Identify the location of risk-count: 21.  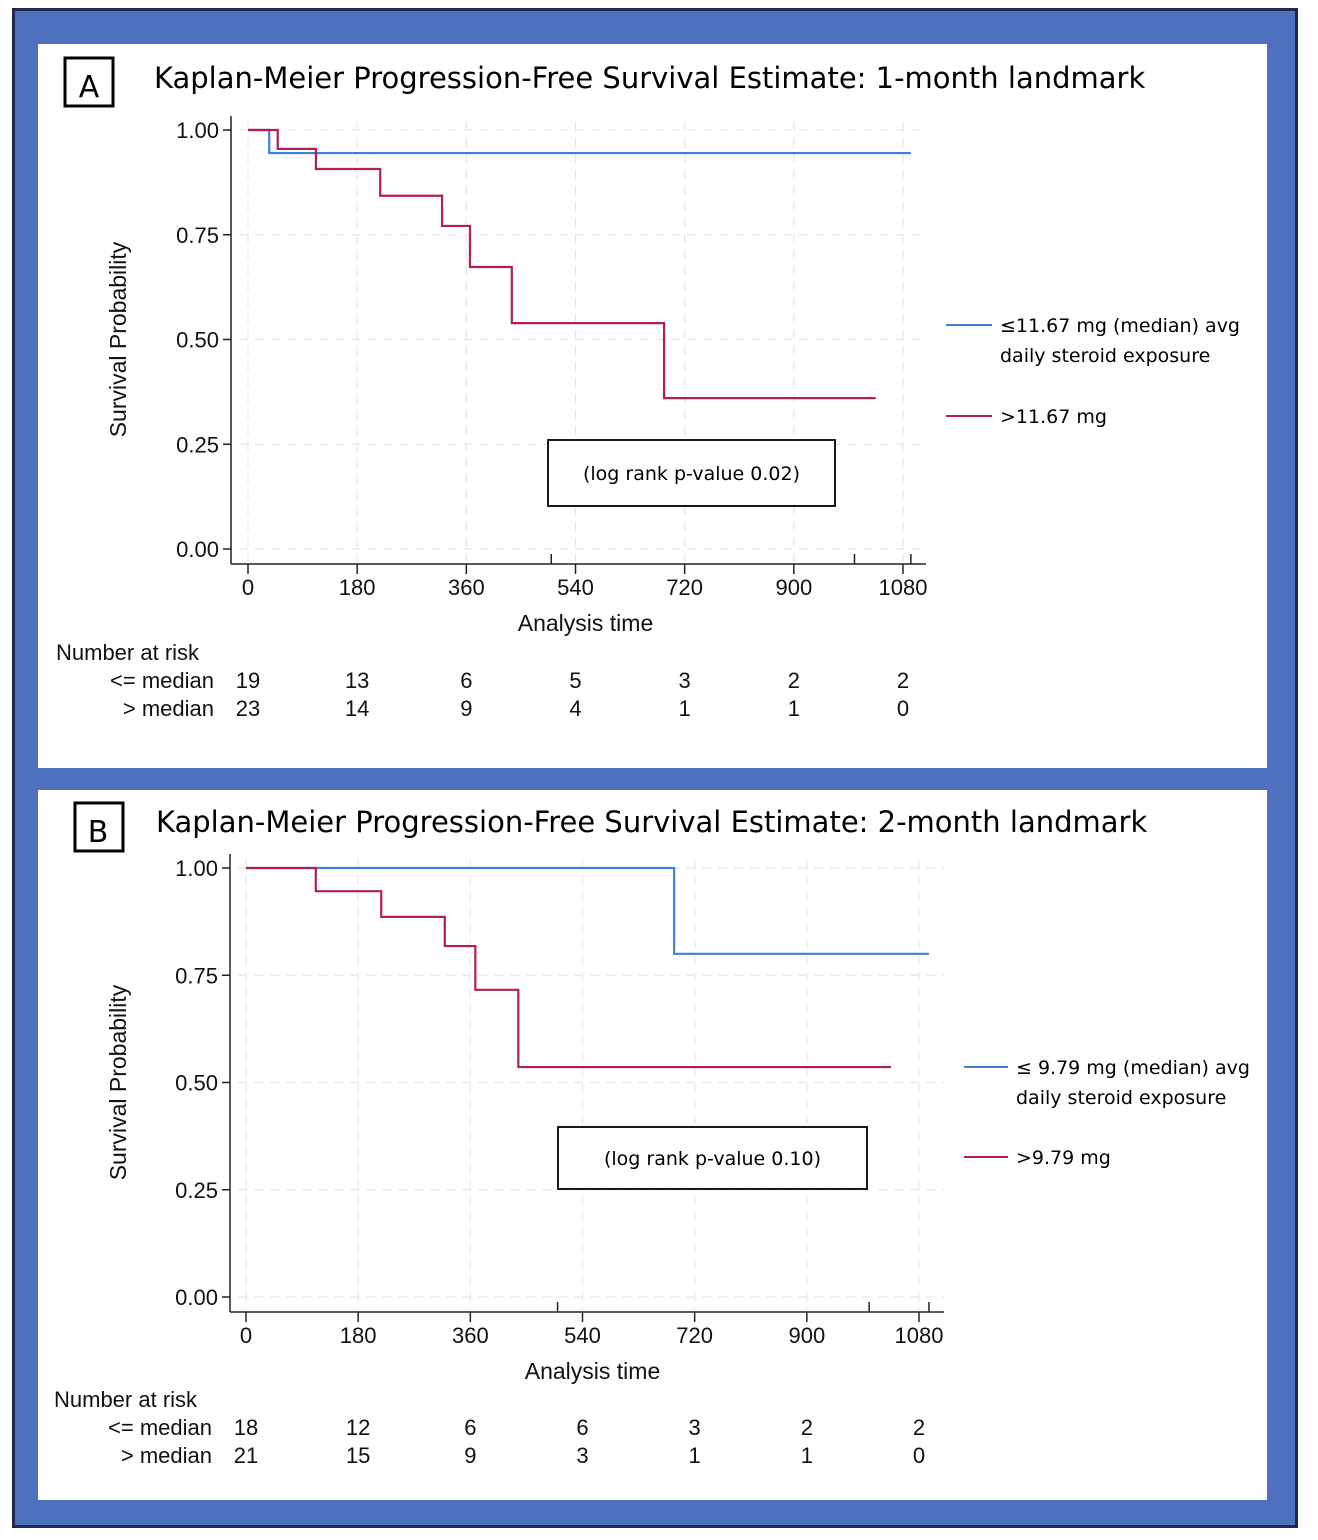
(246, 1455).